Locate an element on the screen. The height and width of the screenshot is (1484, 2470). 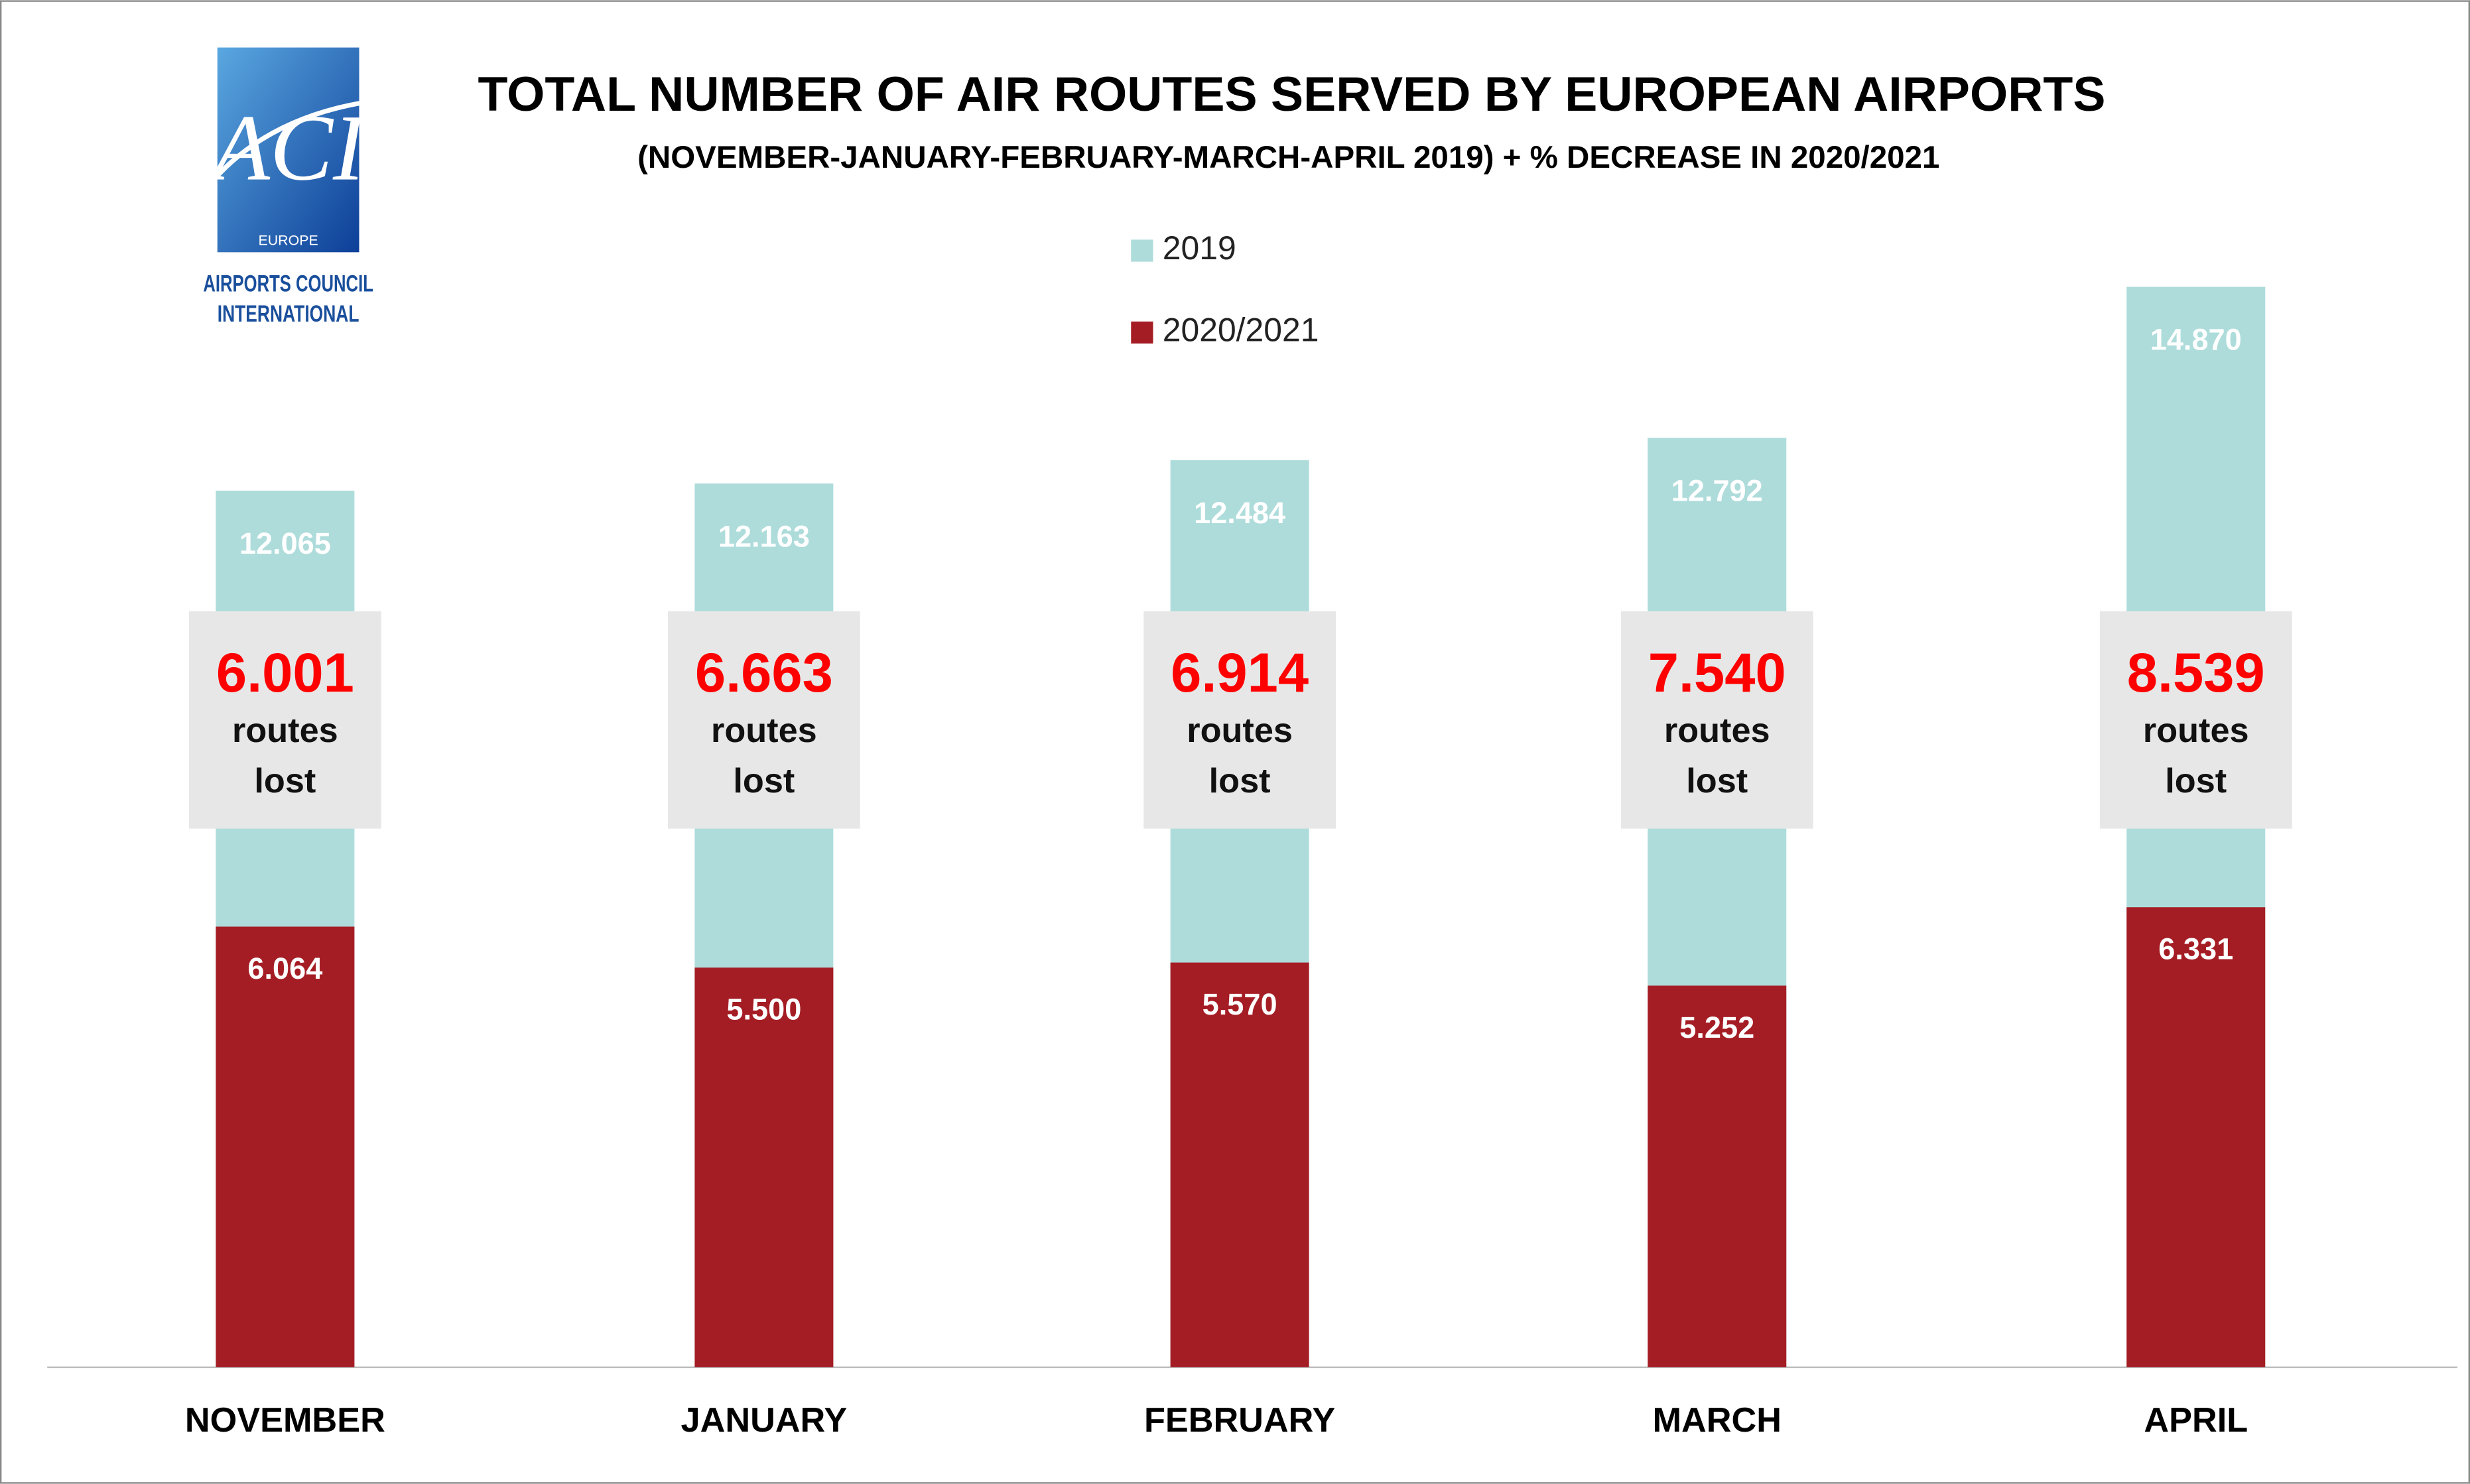
x-tick-label: JANUARY is located at coordinates (764, 1421).